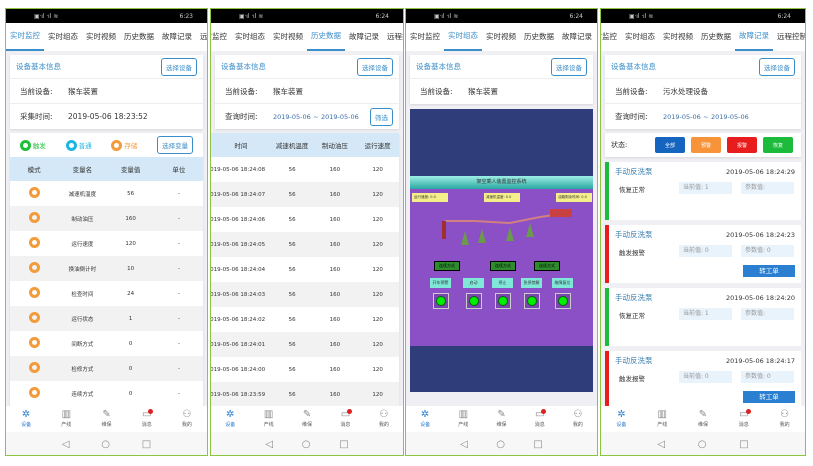  I want to click on control-button: 故障复位, so click(562, 283).